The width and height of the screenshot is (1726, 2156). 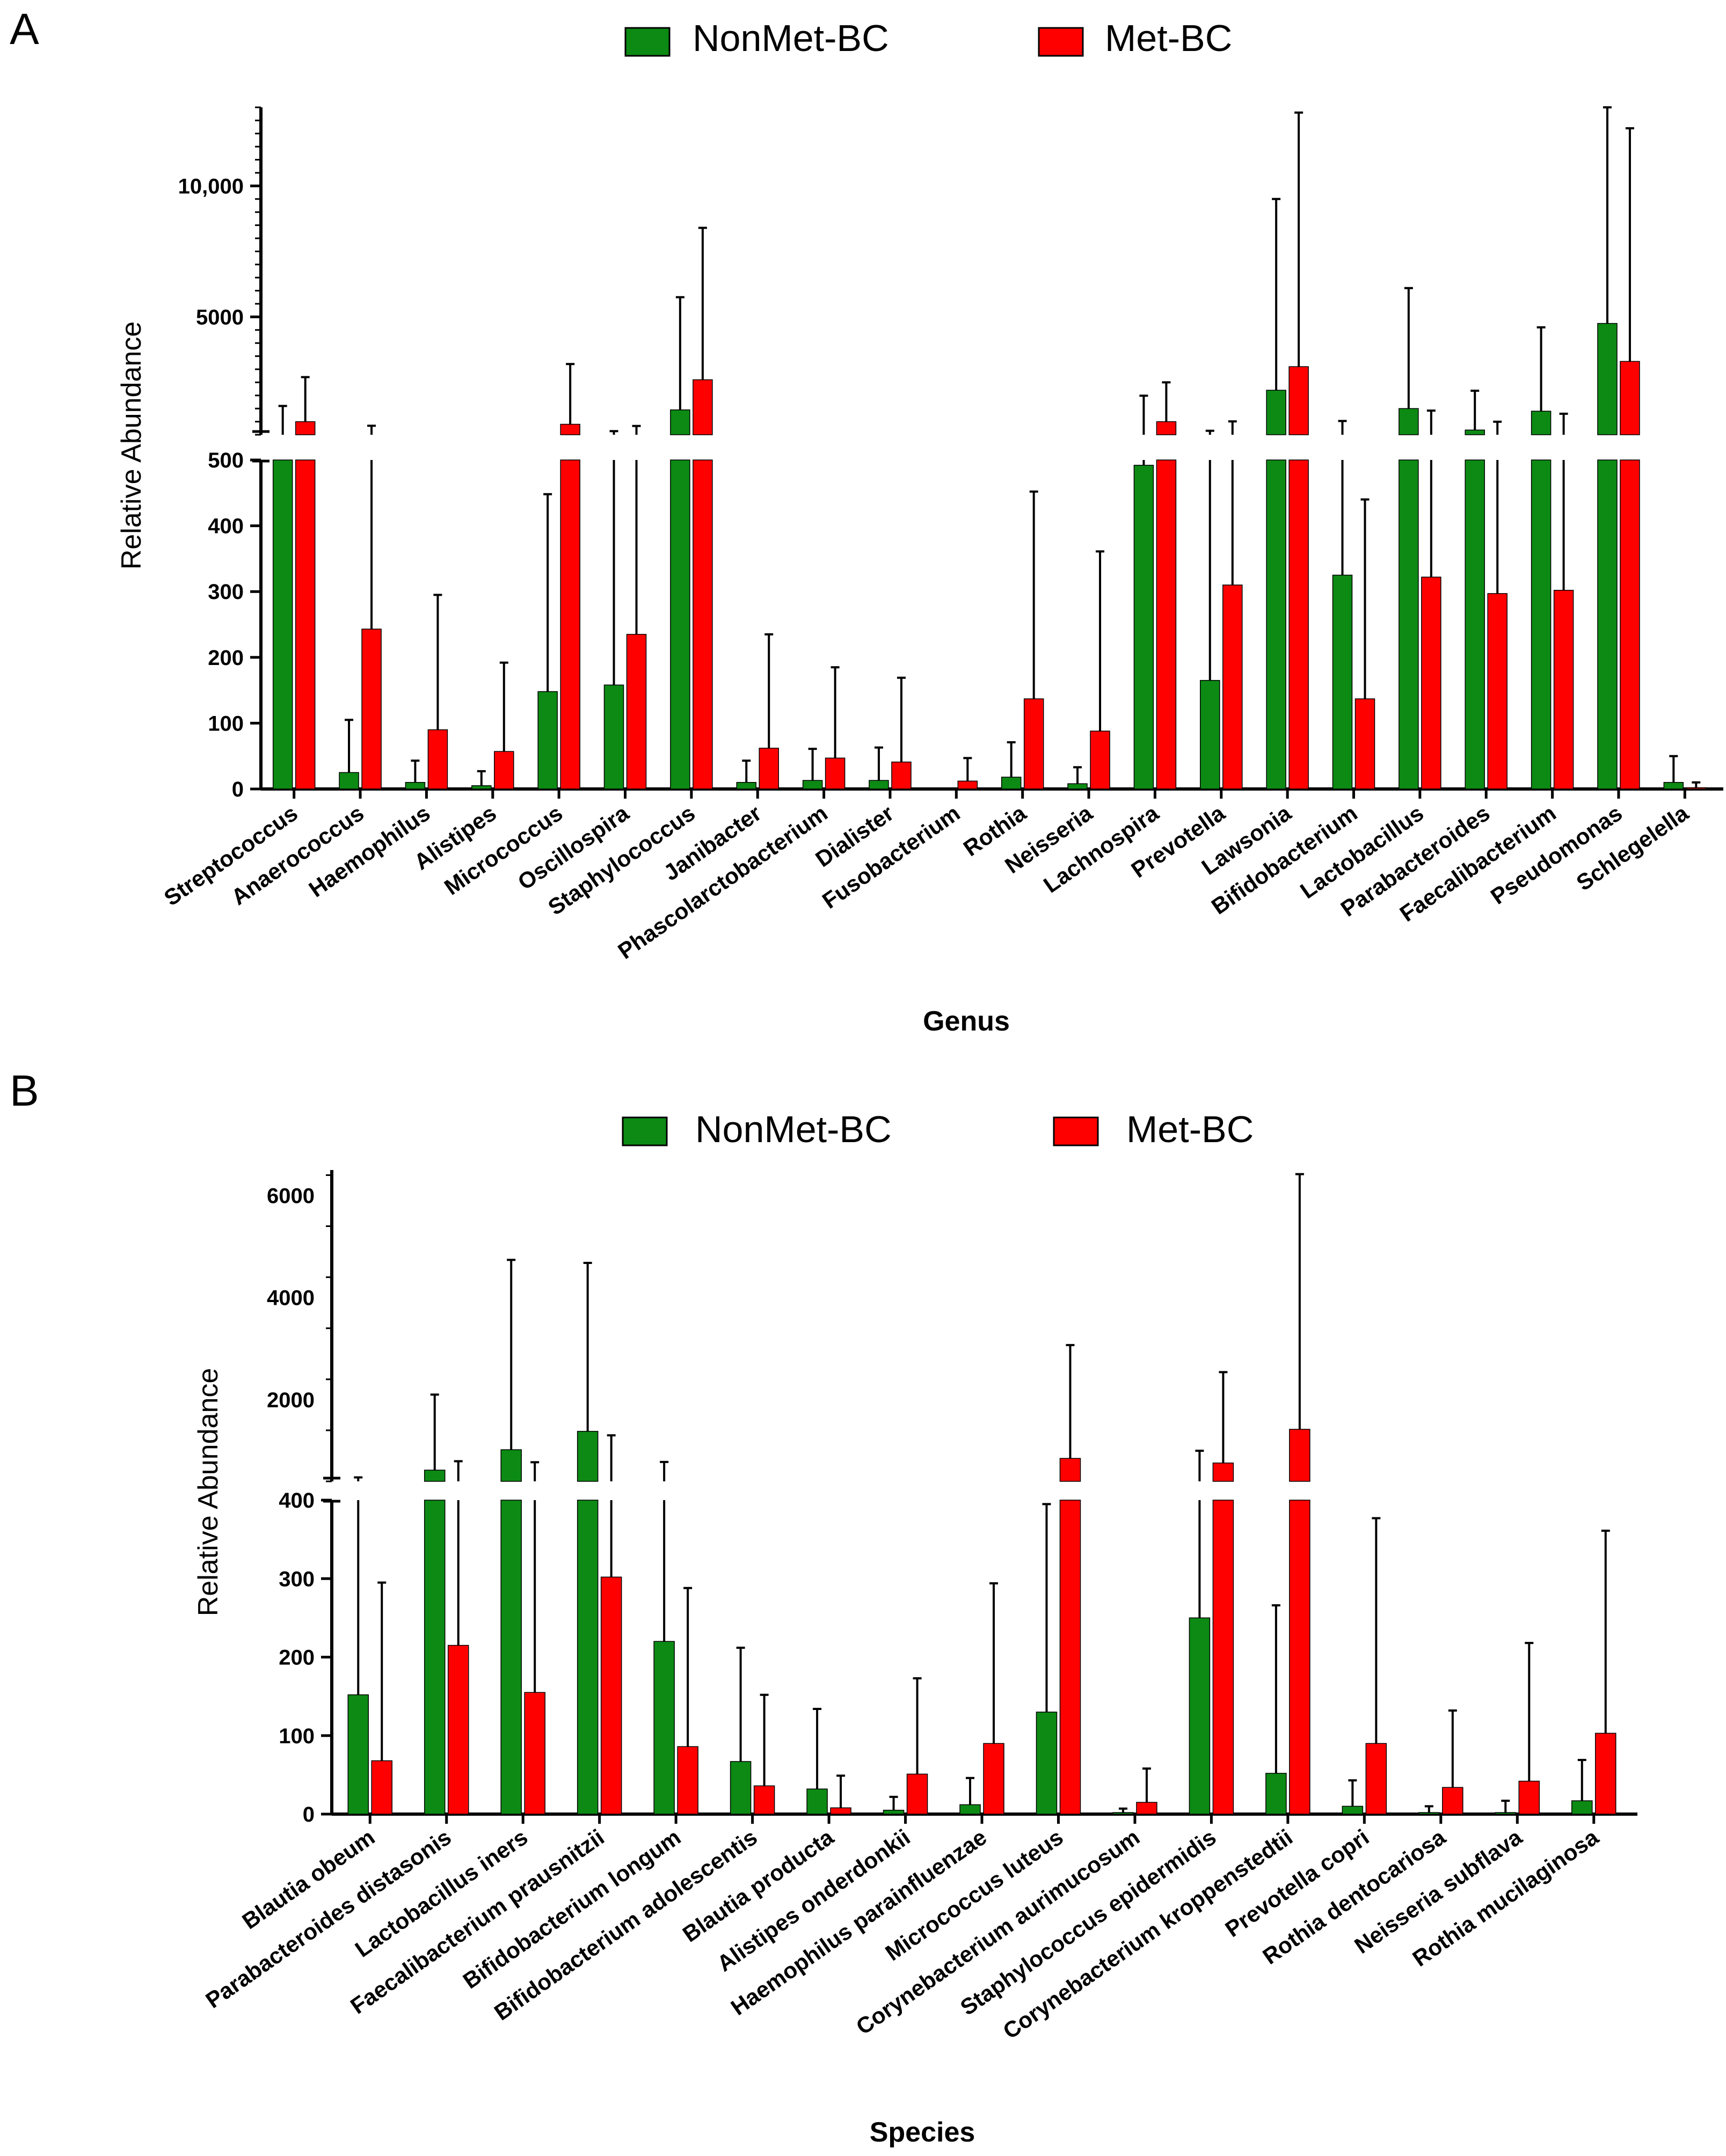 I want to click on bar-nonmet-parabacteroides-distasonis-upper, so click(x=435, y=1476).